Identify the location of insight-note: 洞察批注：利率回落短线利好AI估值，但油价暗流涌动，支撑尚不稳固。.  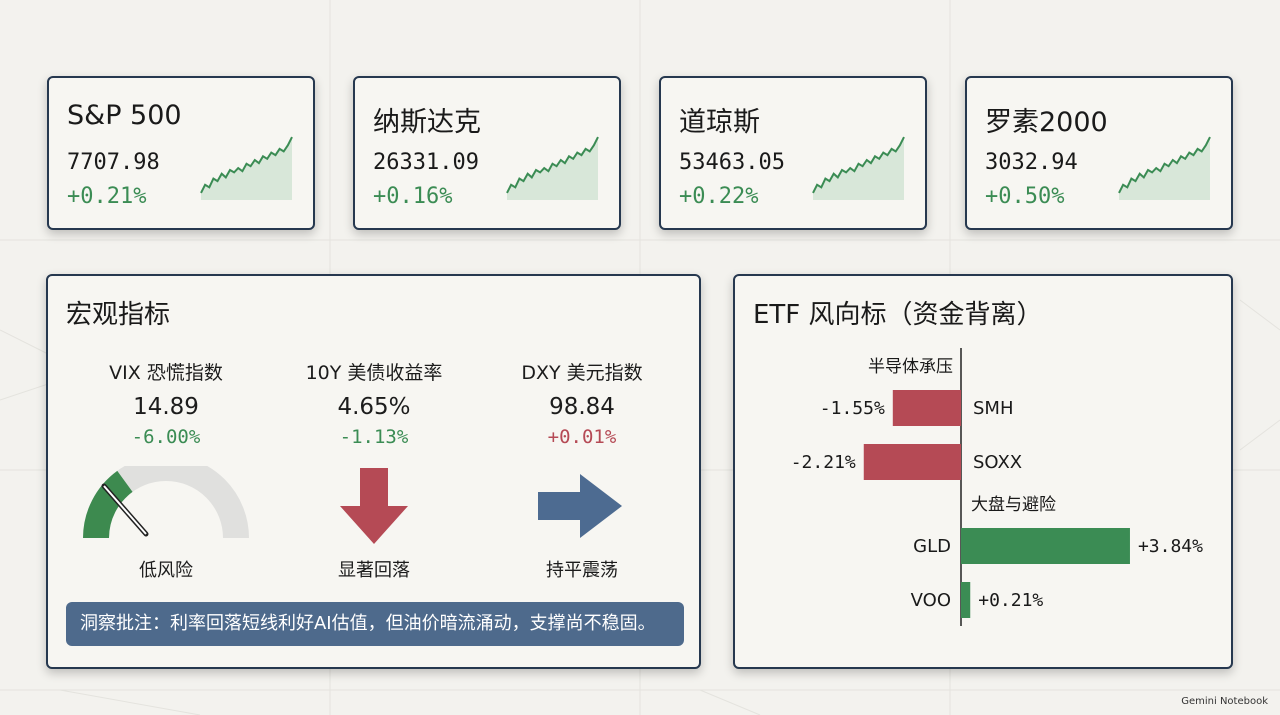
(375, 624).